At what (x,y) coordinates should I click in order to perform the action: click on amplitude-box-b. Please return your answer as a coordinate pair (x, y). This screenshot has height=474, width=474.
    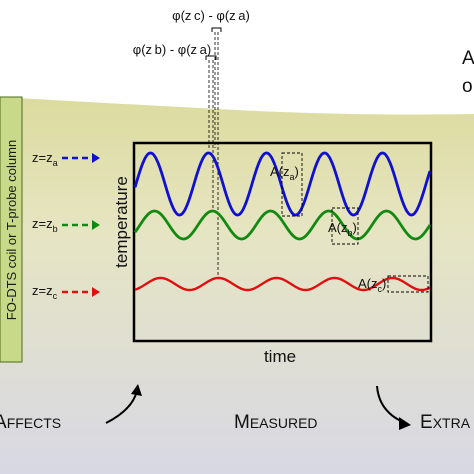
    Looking at the image, I should click on (345, 226).